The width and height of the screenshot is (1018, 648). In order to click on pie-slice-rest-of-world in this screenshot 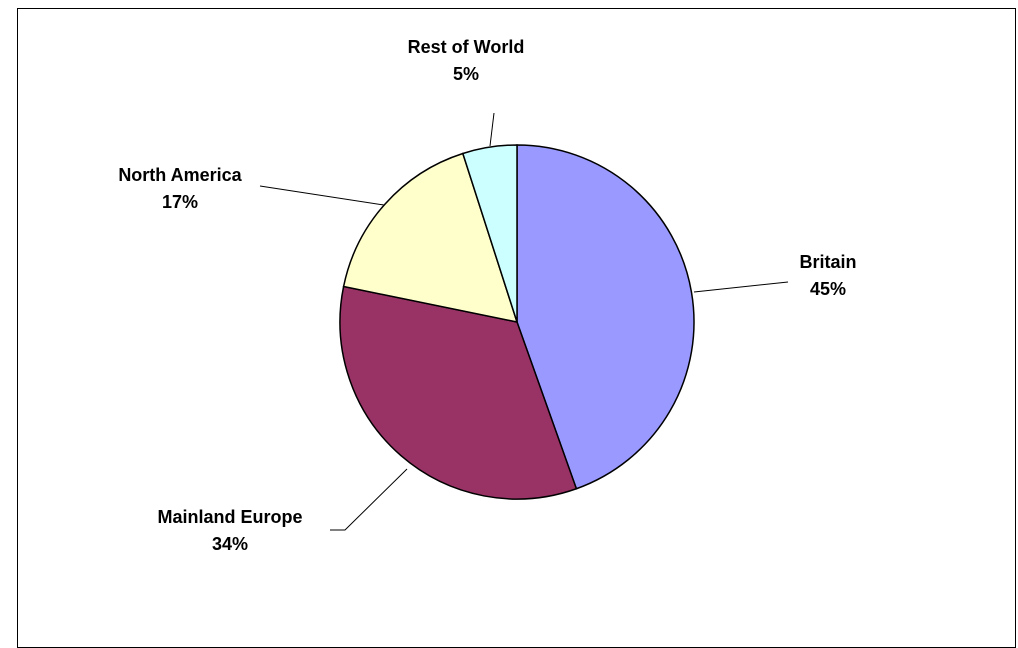, I will do `click(489, 233)`.